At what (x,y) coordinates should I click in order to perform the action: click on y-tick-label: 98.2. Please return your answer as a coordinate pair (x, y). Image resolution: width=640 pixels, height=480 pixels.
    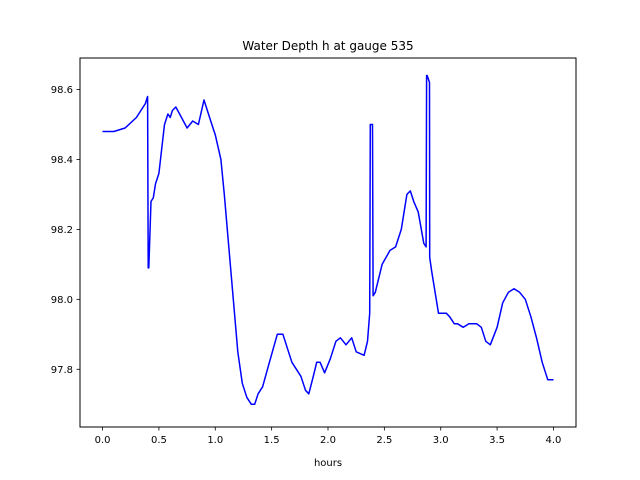
    Looking at the image, I should click on (62, 230).